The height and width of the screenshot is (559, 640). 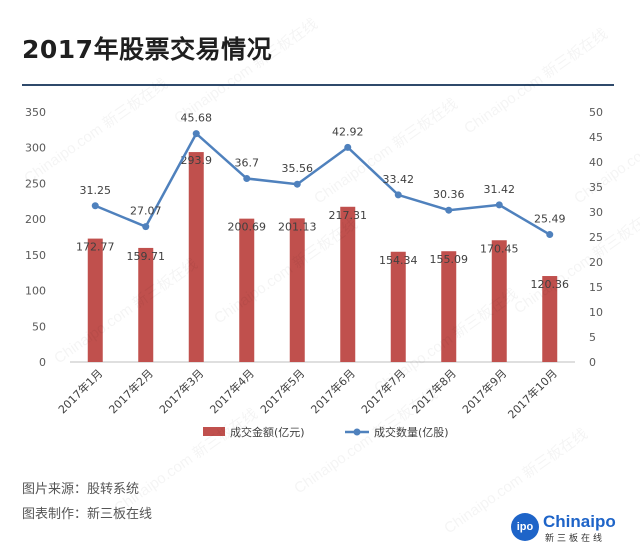 I want to click on line-value-label: 30.36, so click(x=449, y=194).